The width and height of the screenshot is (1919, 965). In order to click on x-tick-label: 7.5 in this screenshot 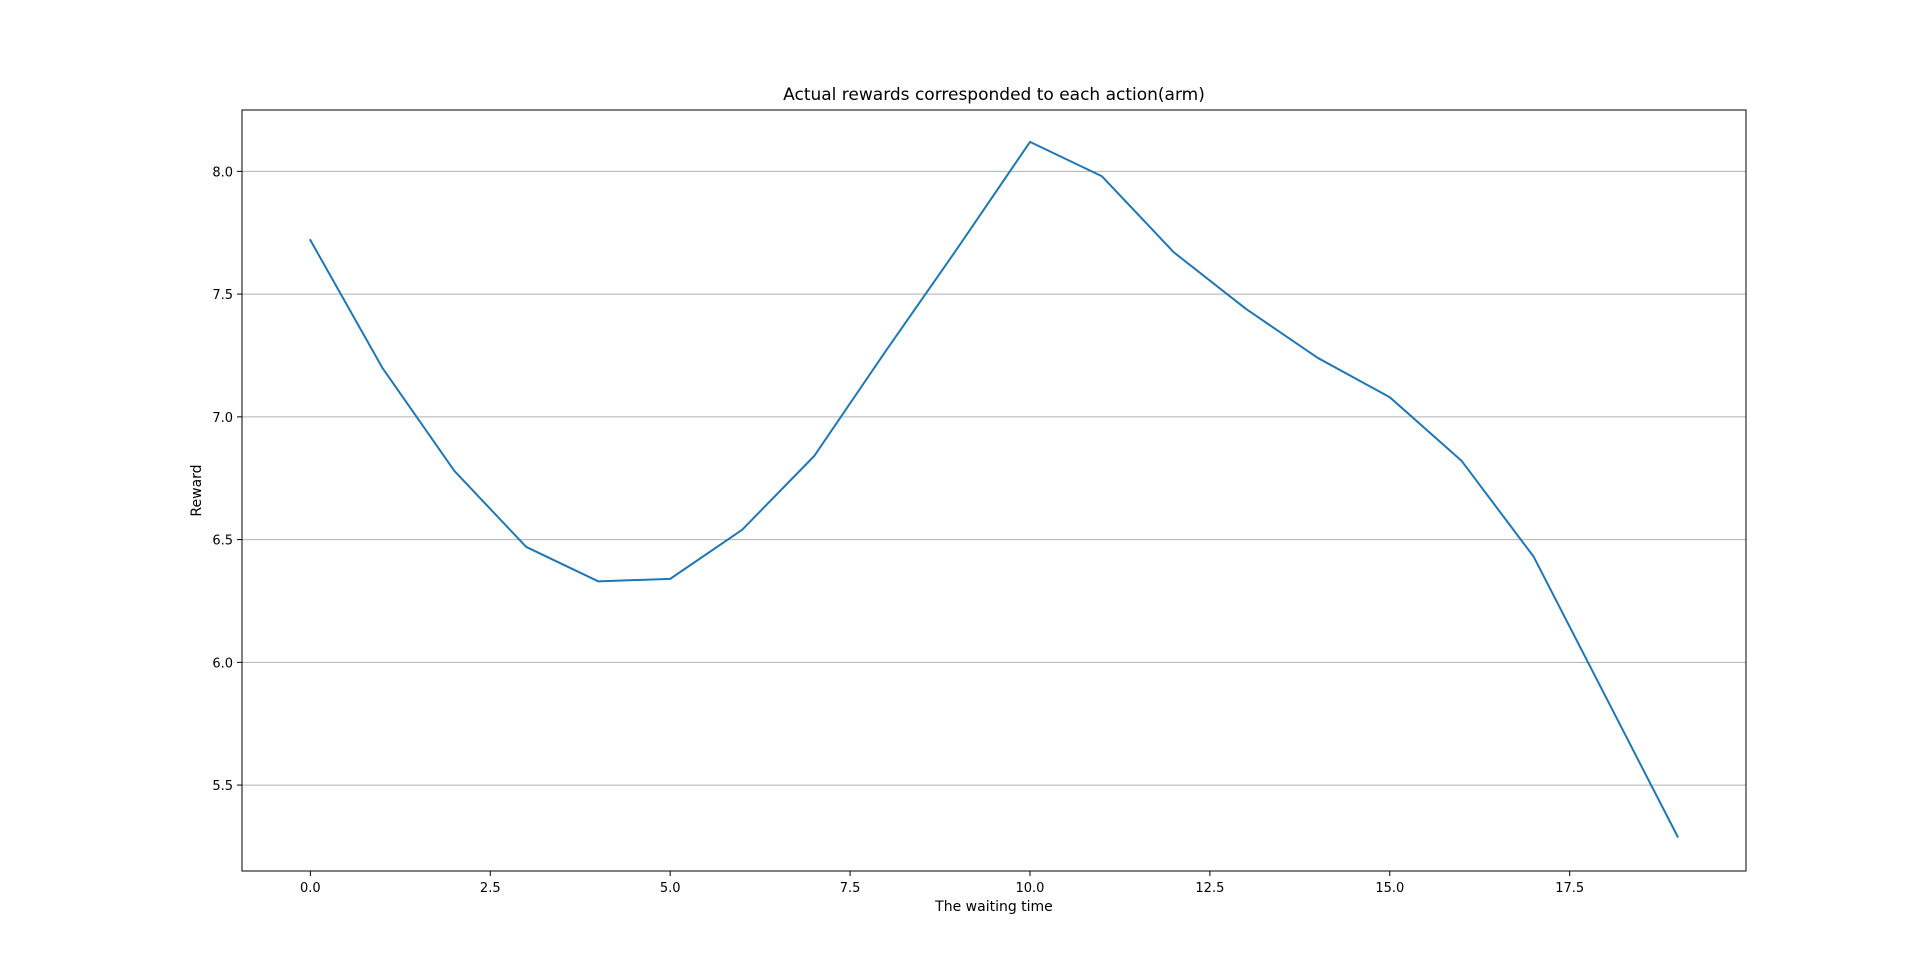, I will do `click(850, 888)`.